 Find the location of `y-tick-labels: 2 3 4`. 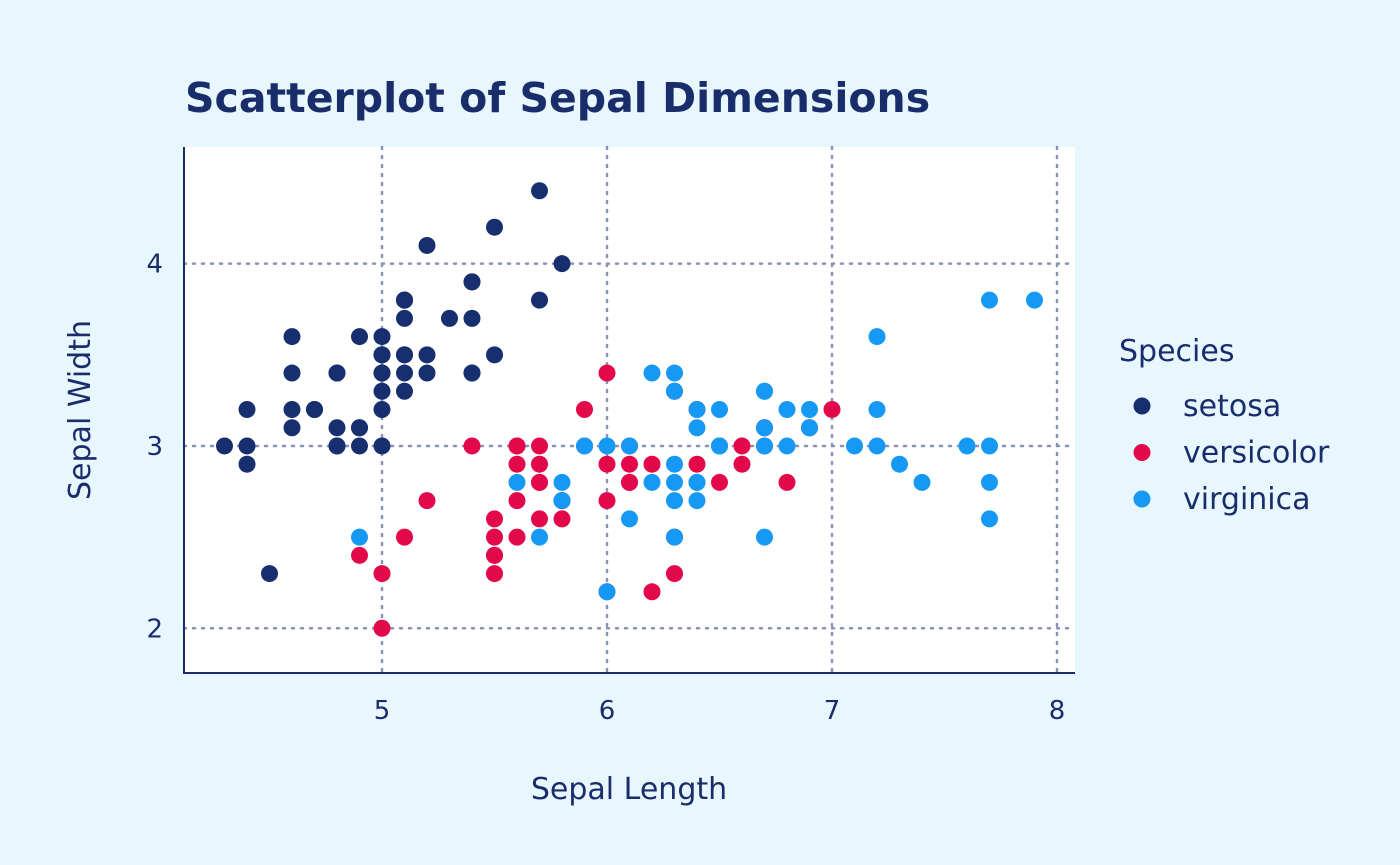

y-tick-labels: 2 3 4 is located at coordinates (154, 447).